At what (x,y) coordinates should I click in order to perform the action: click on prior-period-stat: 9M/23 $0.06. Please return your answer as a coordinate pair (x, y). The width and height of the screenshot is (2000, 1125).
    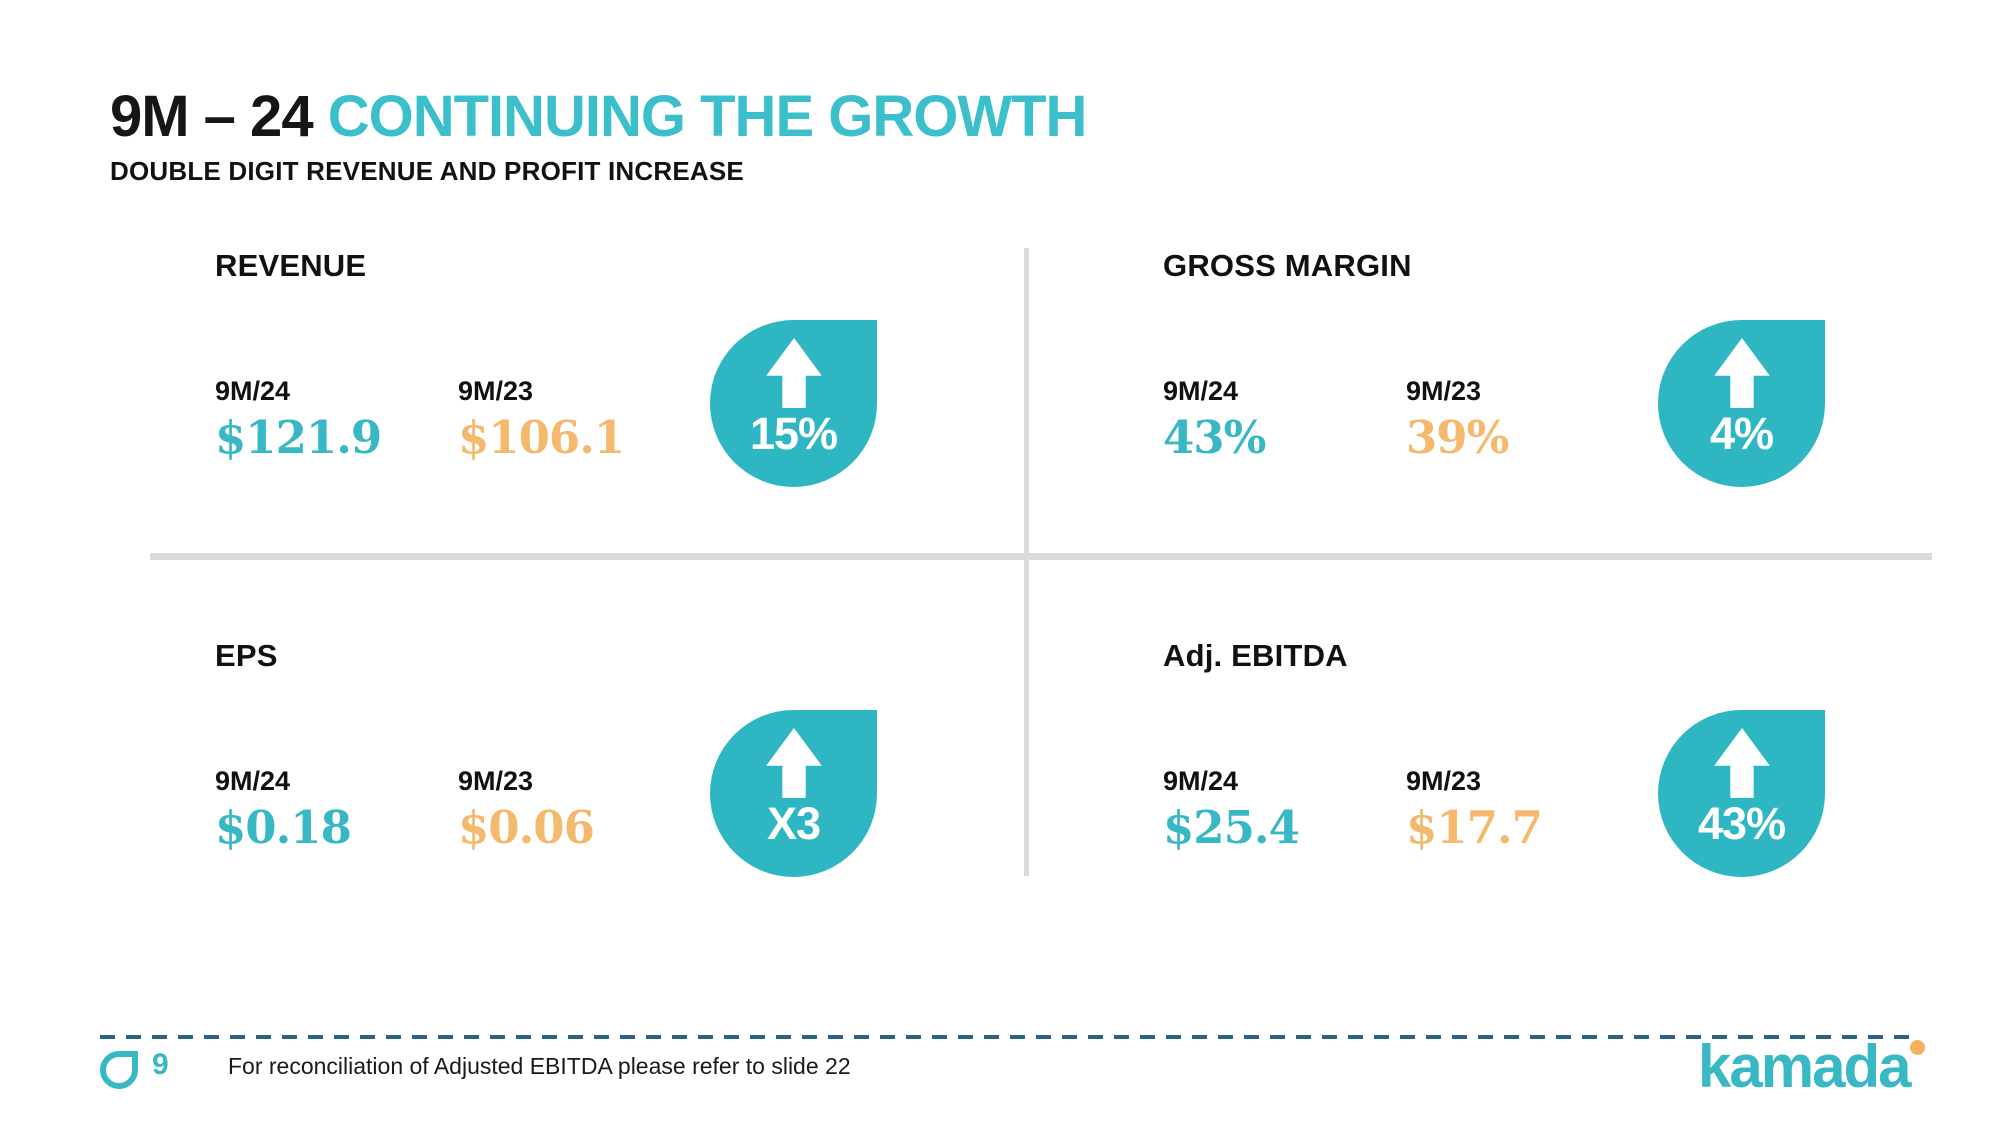
    Looking at the image, I should click on (579, 810).